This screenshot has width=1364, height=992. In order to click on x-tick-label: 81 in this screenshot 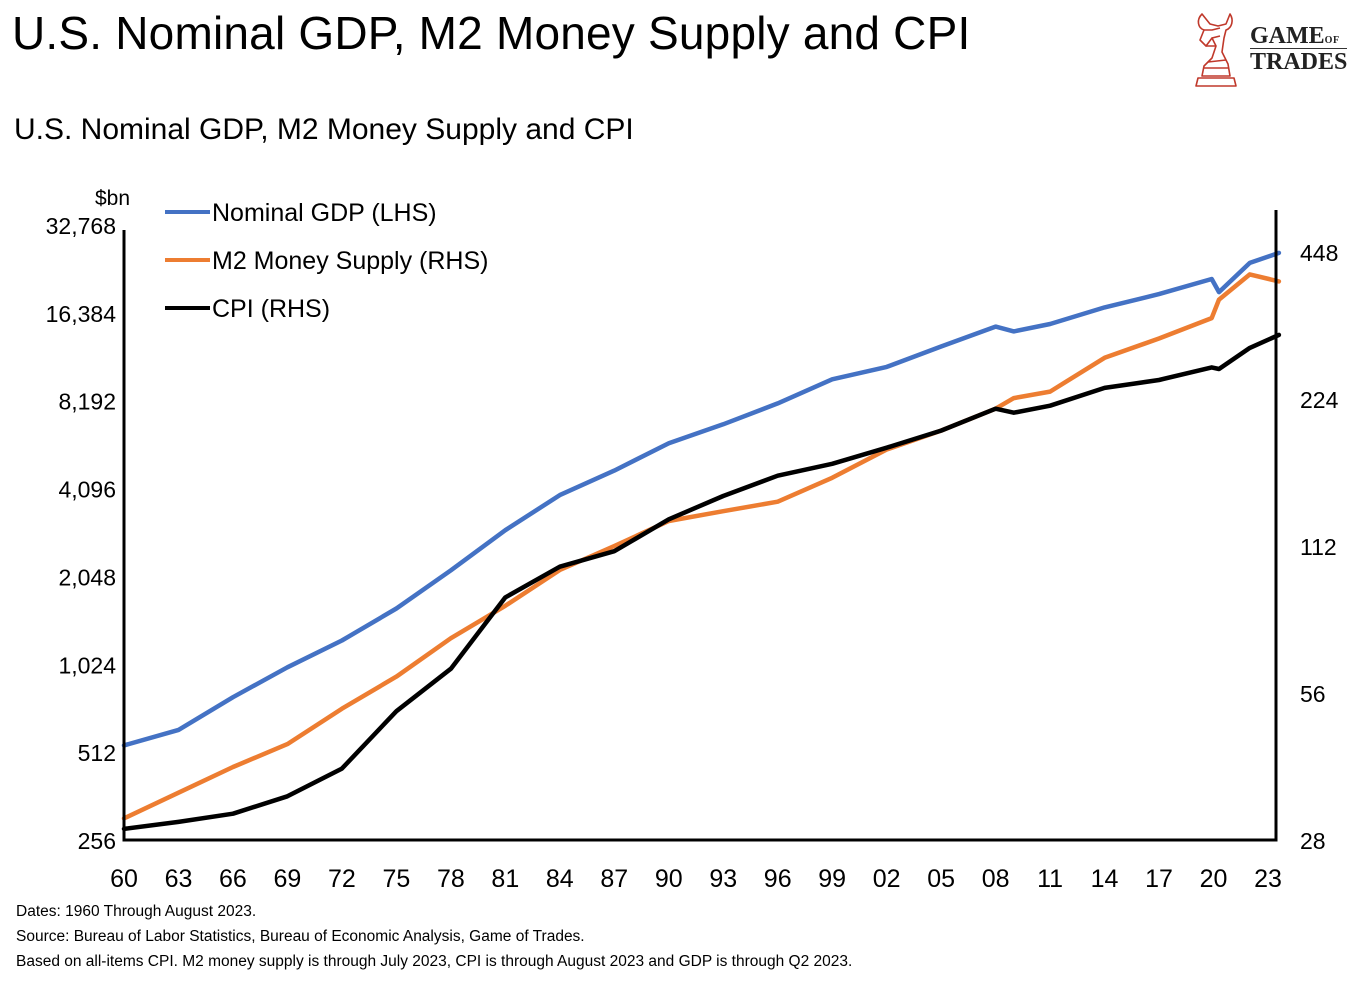, I will do `click(505, 879)`.